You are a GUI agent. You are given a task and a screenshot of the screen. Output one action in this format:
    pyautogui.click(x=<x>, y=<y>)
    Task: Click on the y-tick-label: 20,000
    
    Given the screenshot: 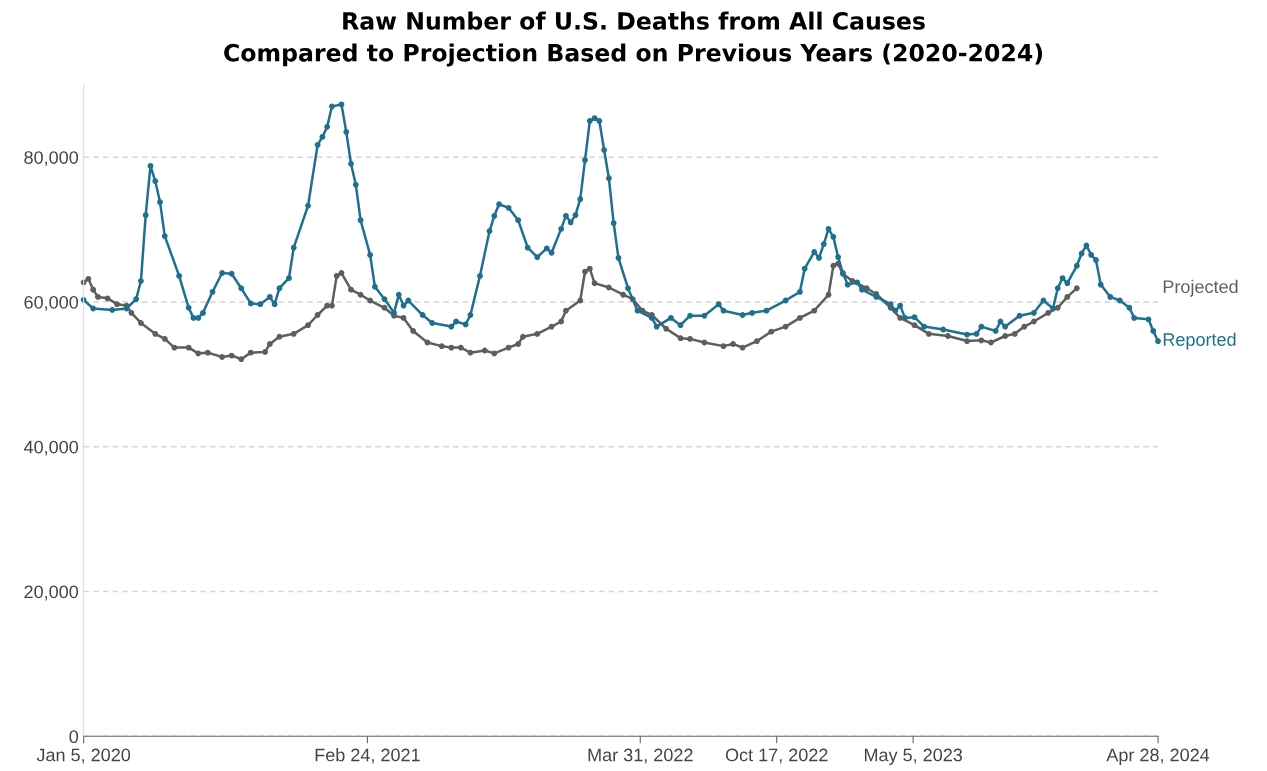 What is the action you would take?
    pyautogui.click(x=51, y=593)
    